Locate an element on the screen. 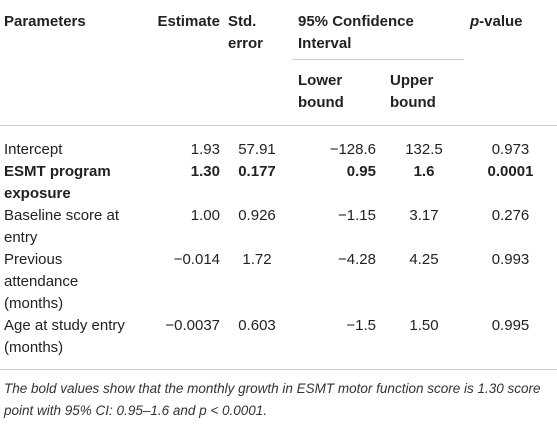  row-pvalue: 0.973 is located at coordinates (510, 143).